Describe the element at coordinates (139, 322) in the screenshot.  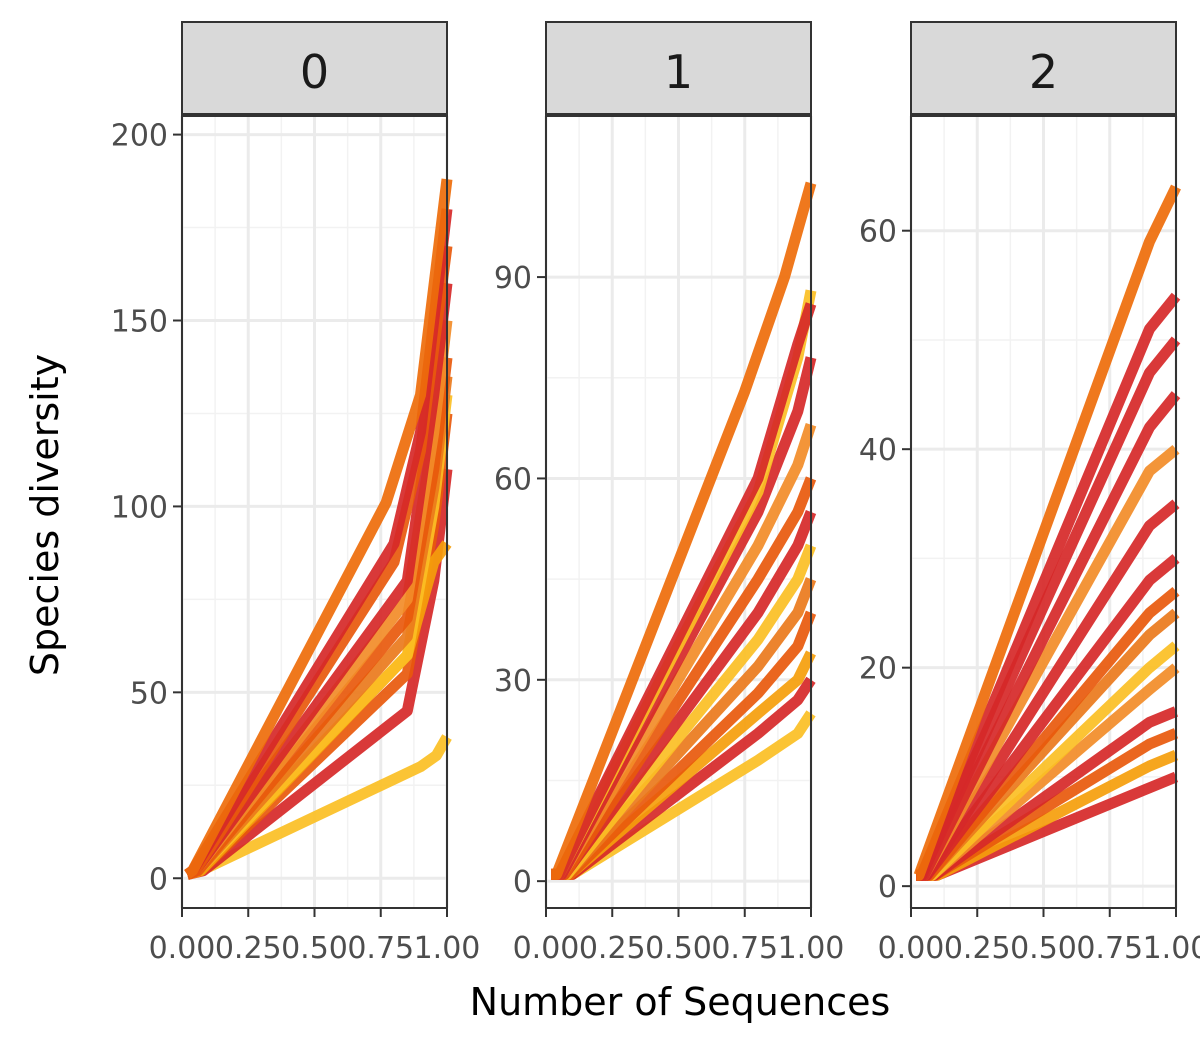
I see `y-tick-label: 150` at that location.